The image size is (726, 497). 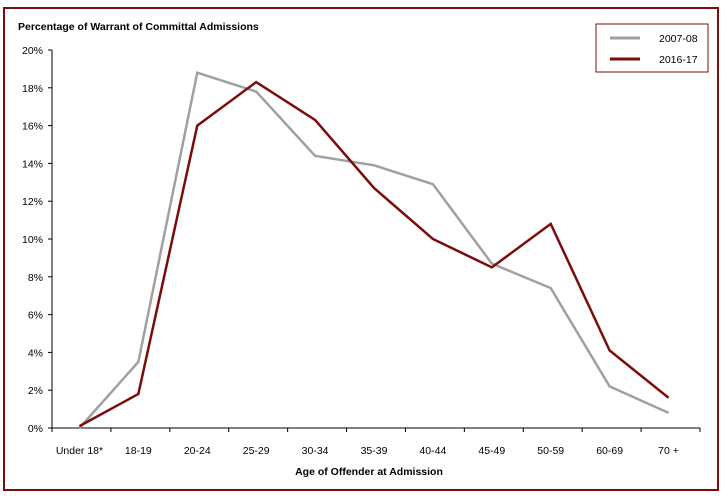 I want to click on y-tick-label: 20%, so click(x=32, y=51).